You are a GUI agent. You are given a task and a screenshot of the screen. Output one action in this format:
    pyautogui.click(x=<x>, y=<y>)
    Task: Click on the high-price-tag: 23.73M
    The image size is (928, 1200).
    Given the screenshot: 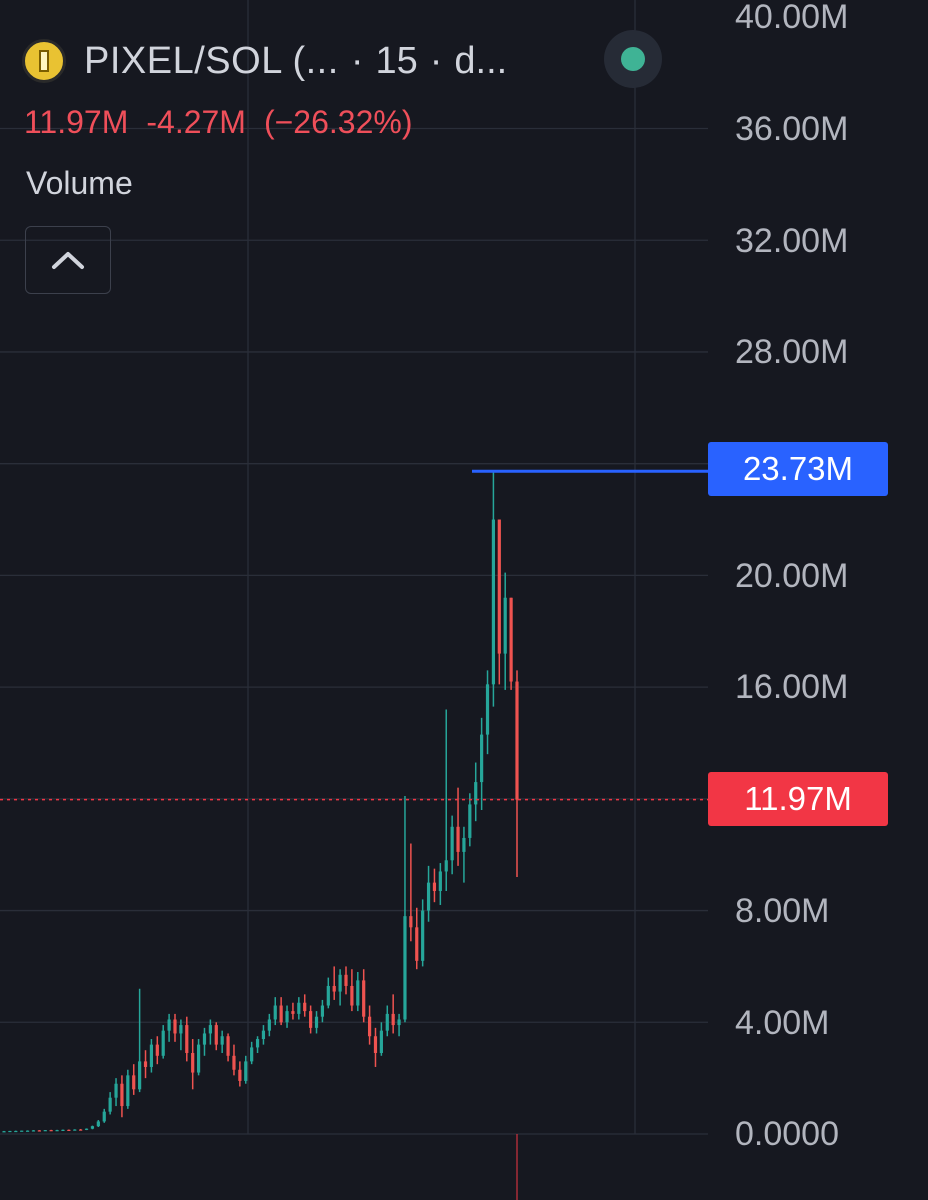 What is the action you would take?
    pyautogui.click(x=798, y=469)
    